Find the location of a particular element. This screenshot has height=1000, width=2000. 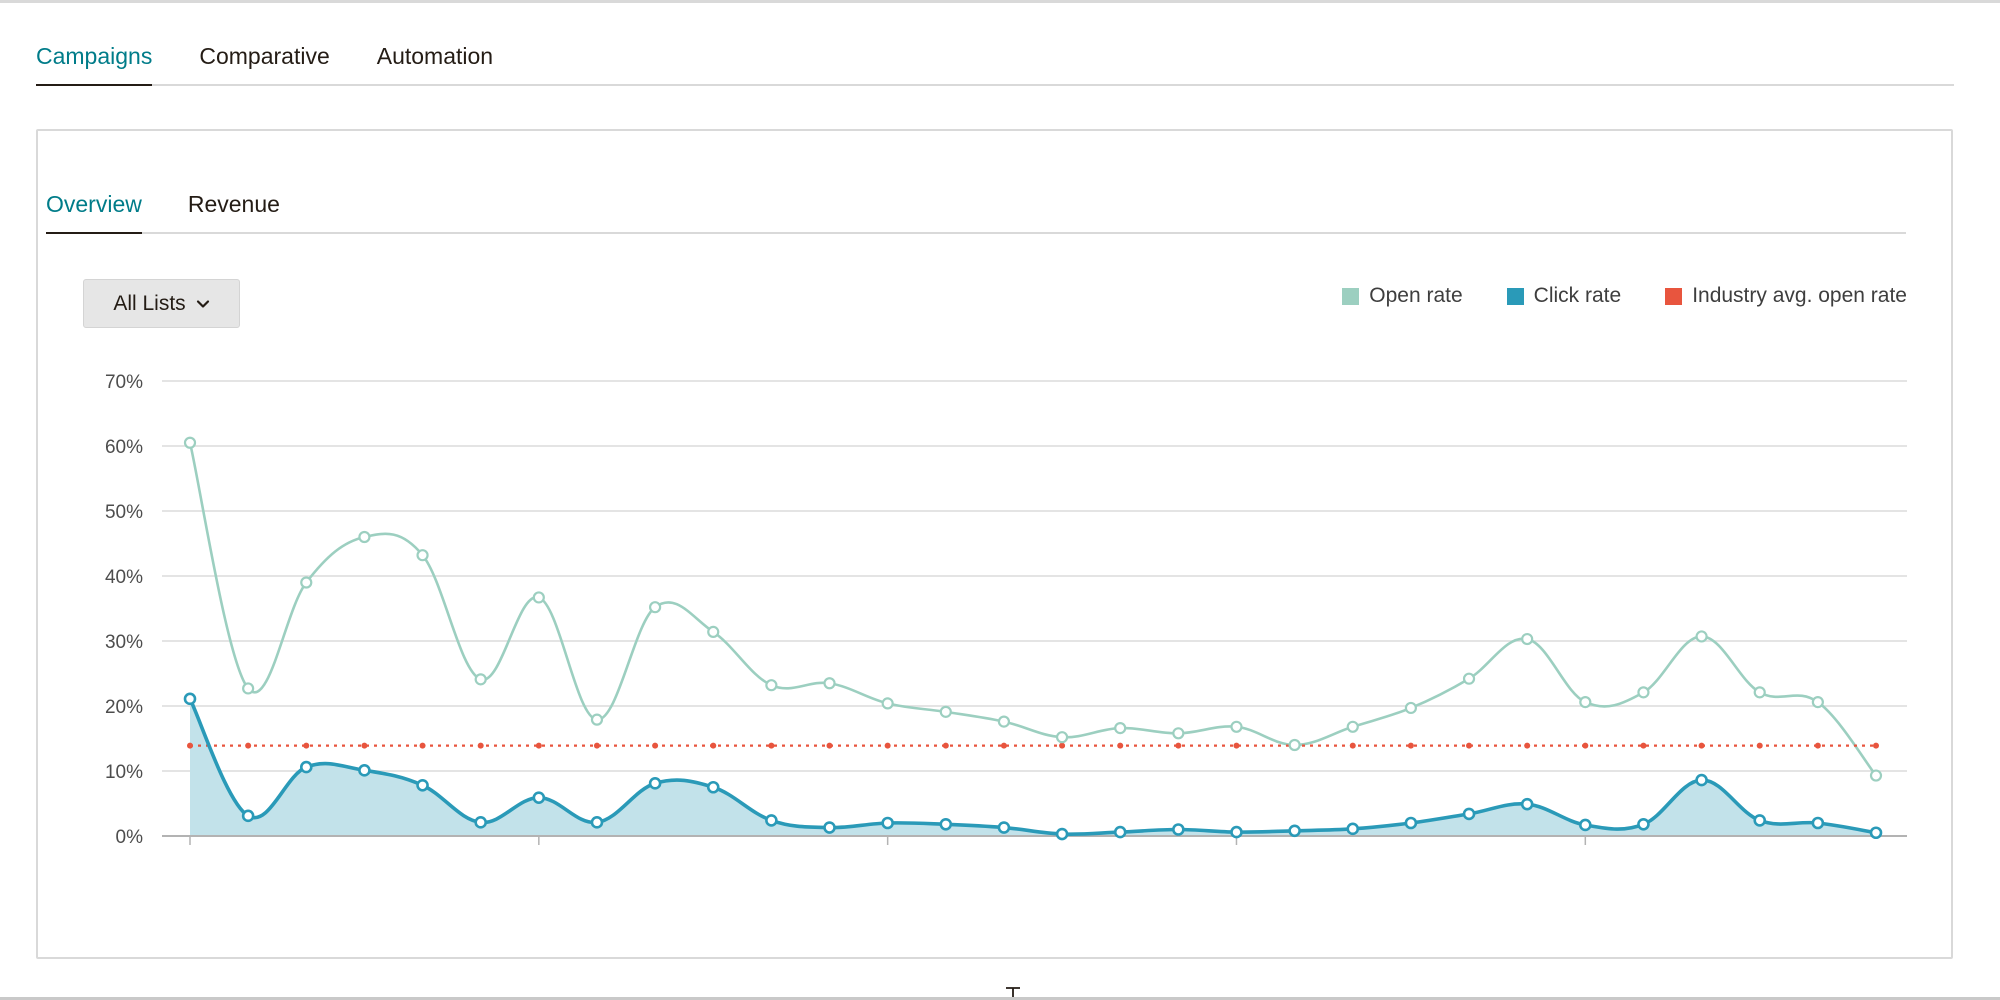

tab-automation: Automation is located at coordinates (435, 56).